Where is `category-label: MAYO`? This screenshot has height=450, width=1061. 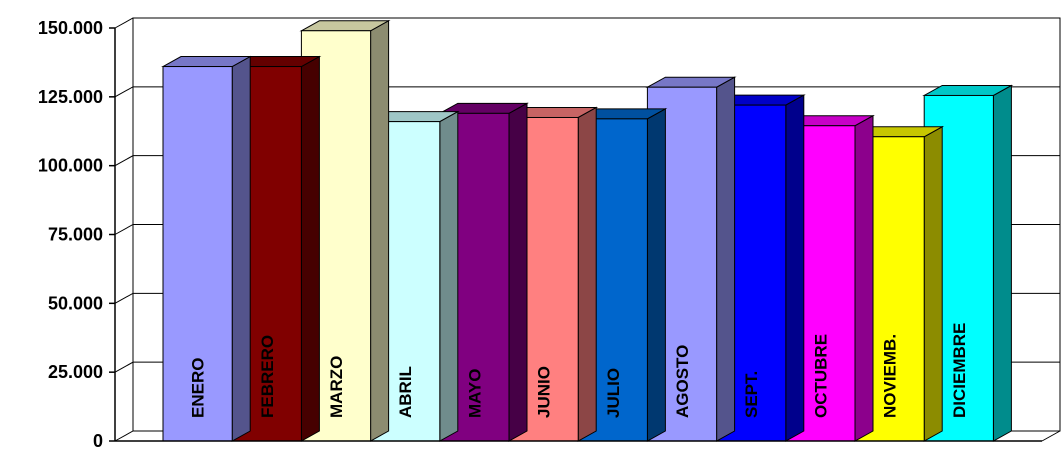 category-label: MAYO is located at coordinates (474, 393).